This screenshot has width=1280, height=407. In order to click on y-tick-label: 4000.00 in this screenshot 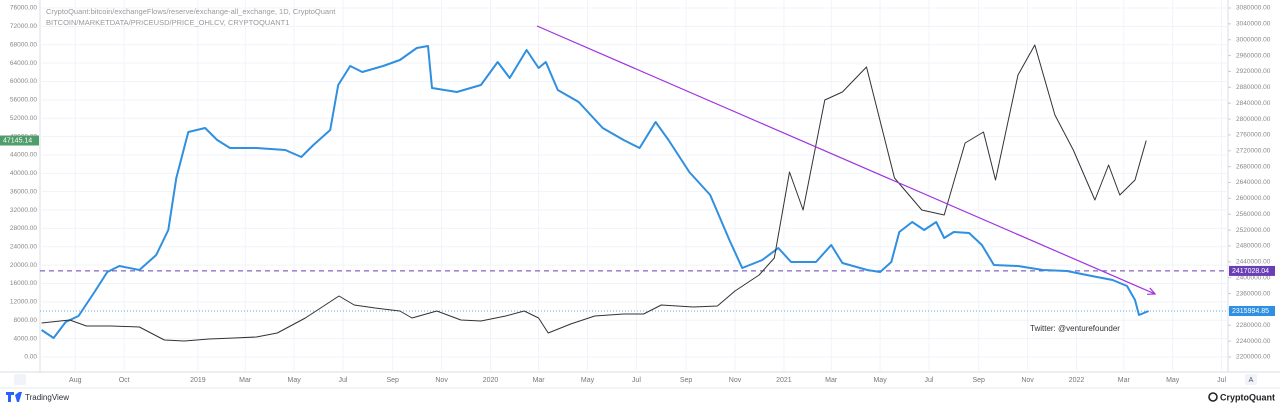, I will do `click(26, 338)`.